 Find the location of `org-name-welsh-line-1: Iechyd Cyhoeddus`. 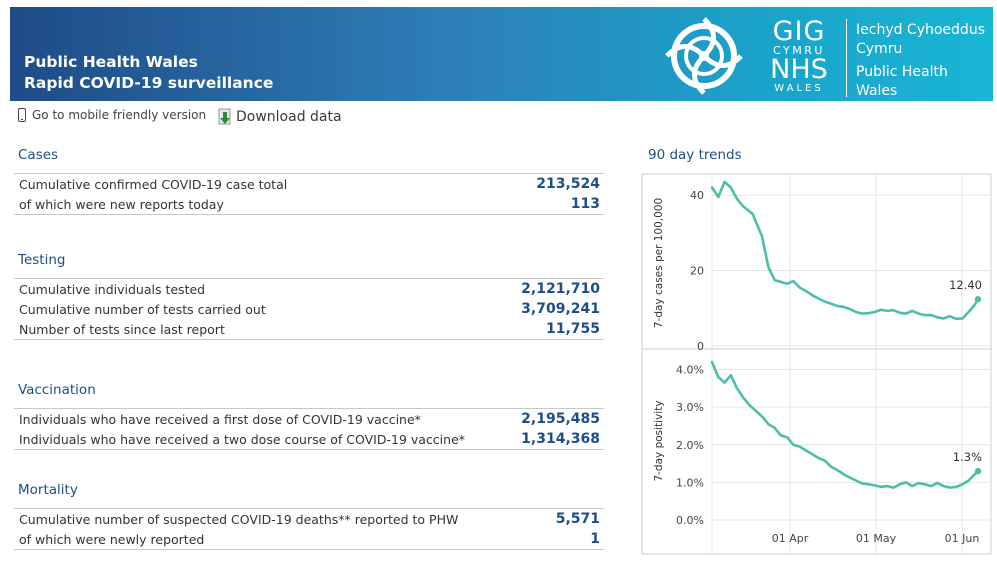

org-name-welsh-line-1: Iechyd Cyhoeddus is located at coordinates (920, 30).